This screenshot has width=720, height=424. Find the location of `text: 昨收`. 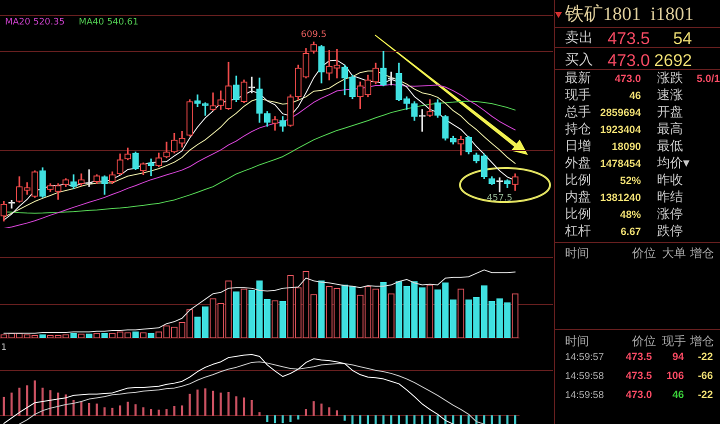

text: 昨收 is located at coordinates (670, 181).